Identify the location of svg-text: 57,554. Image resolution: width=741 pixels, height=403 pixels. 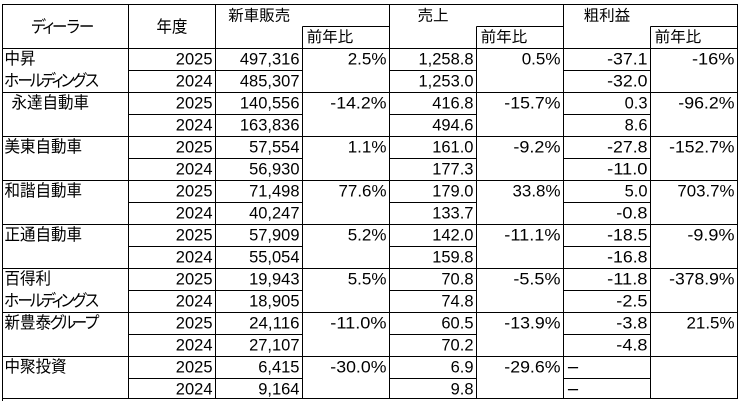
(274, 147).